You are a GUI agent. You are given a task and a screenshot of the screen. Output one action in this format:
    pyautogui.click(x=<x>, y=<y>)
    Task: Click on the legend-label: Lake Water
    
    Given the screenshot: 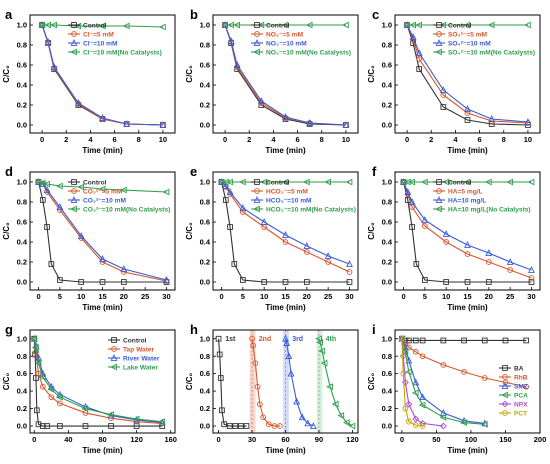 What is the action you would take?
    pyautogui.click(x=140, y=367)
    